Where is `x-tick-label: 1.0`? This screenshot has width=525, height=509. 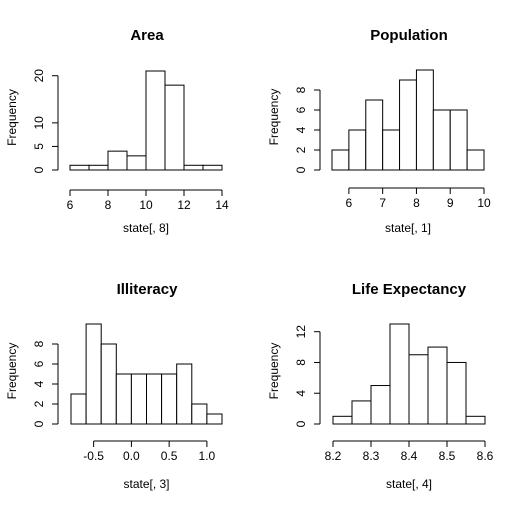 x-tick-label: 1.0 is located at coordinates (207, 456).